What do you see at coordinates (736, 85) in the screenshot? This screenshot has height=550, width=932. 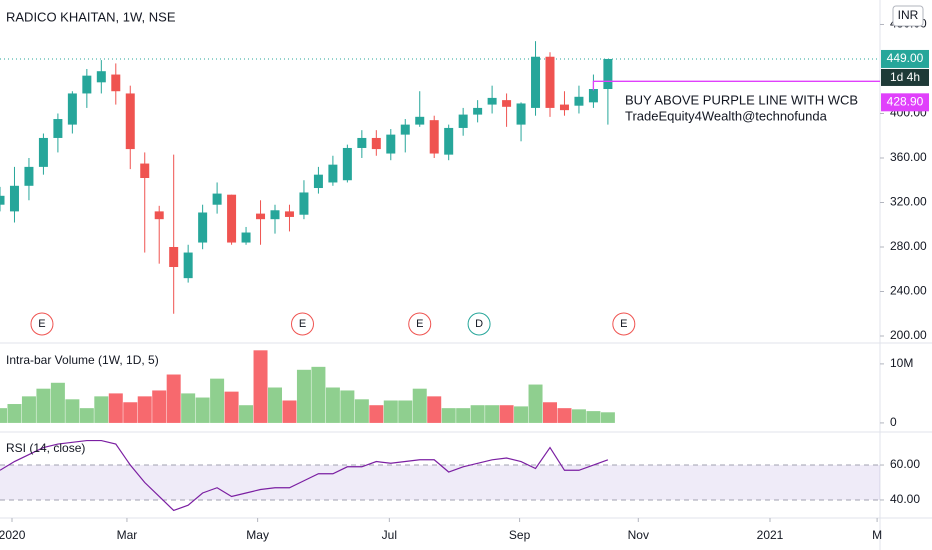 I see `level-line` at bounding box center [736, 85].